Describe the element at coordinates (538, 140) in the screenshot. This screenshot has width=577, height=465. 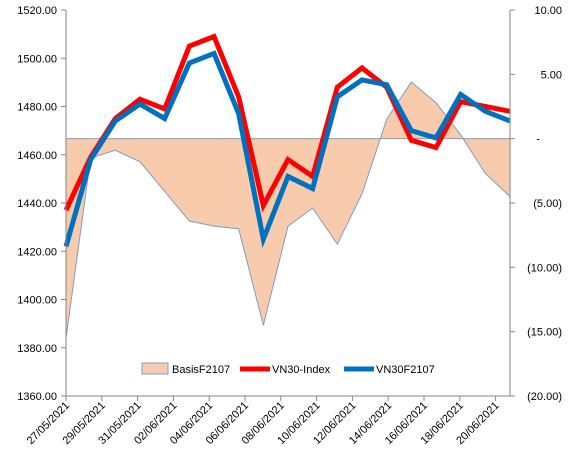
I see `right-tick-label: -` at that location.